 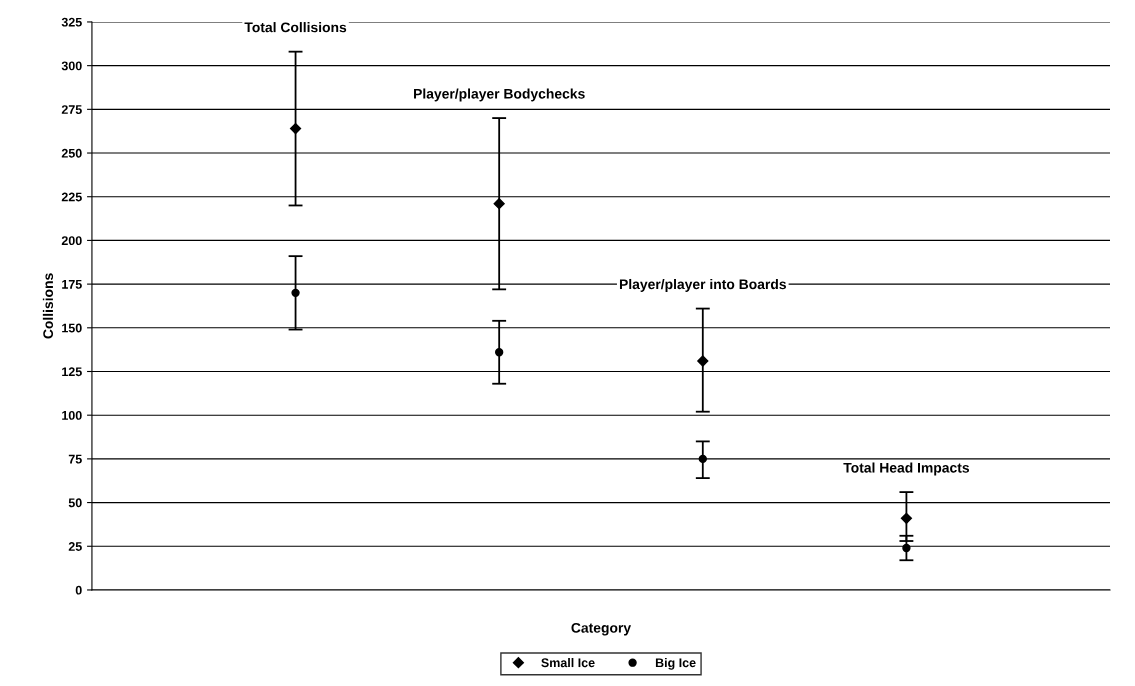 What do you see at coordinates (75, 546) in the screenshot?
I see `y-tick-label: 25` at bounding box center [75, 546].